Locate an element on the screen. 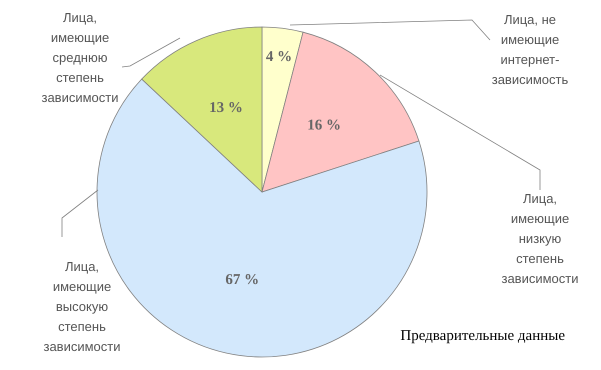 Image resolution: width=601 pixels, height=370 pixels. slice-label: Лица, имеющие низкую степень зависимости is located at coordinates (540, 238).